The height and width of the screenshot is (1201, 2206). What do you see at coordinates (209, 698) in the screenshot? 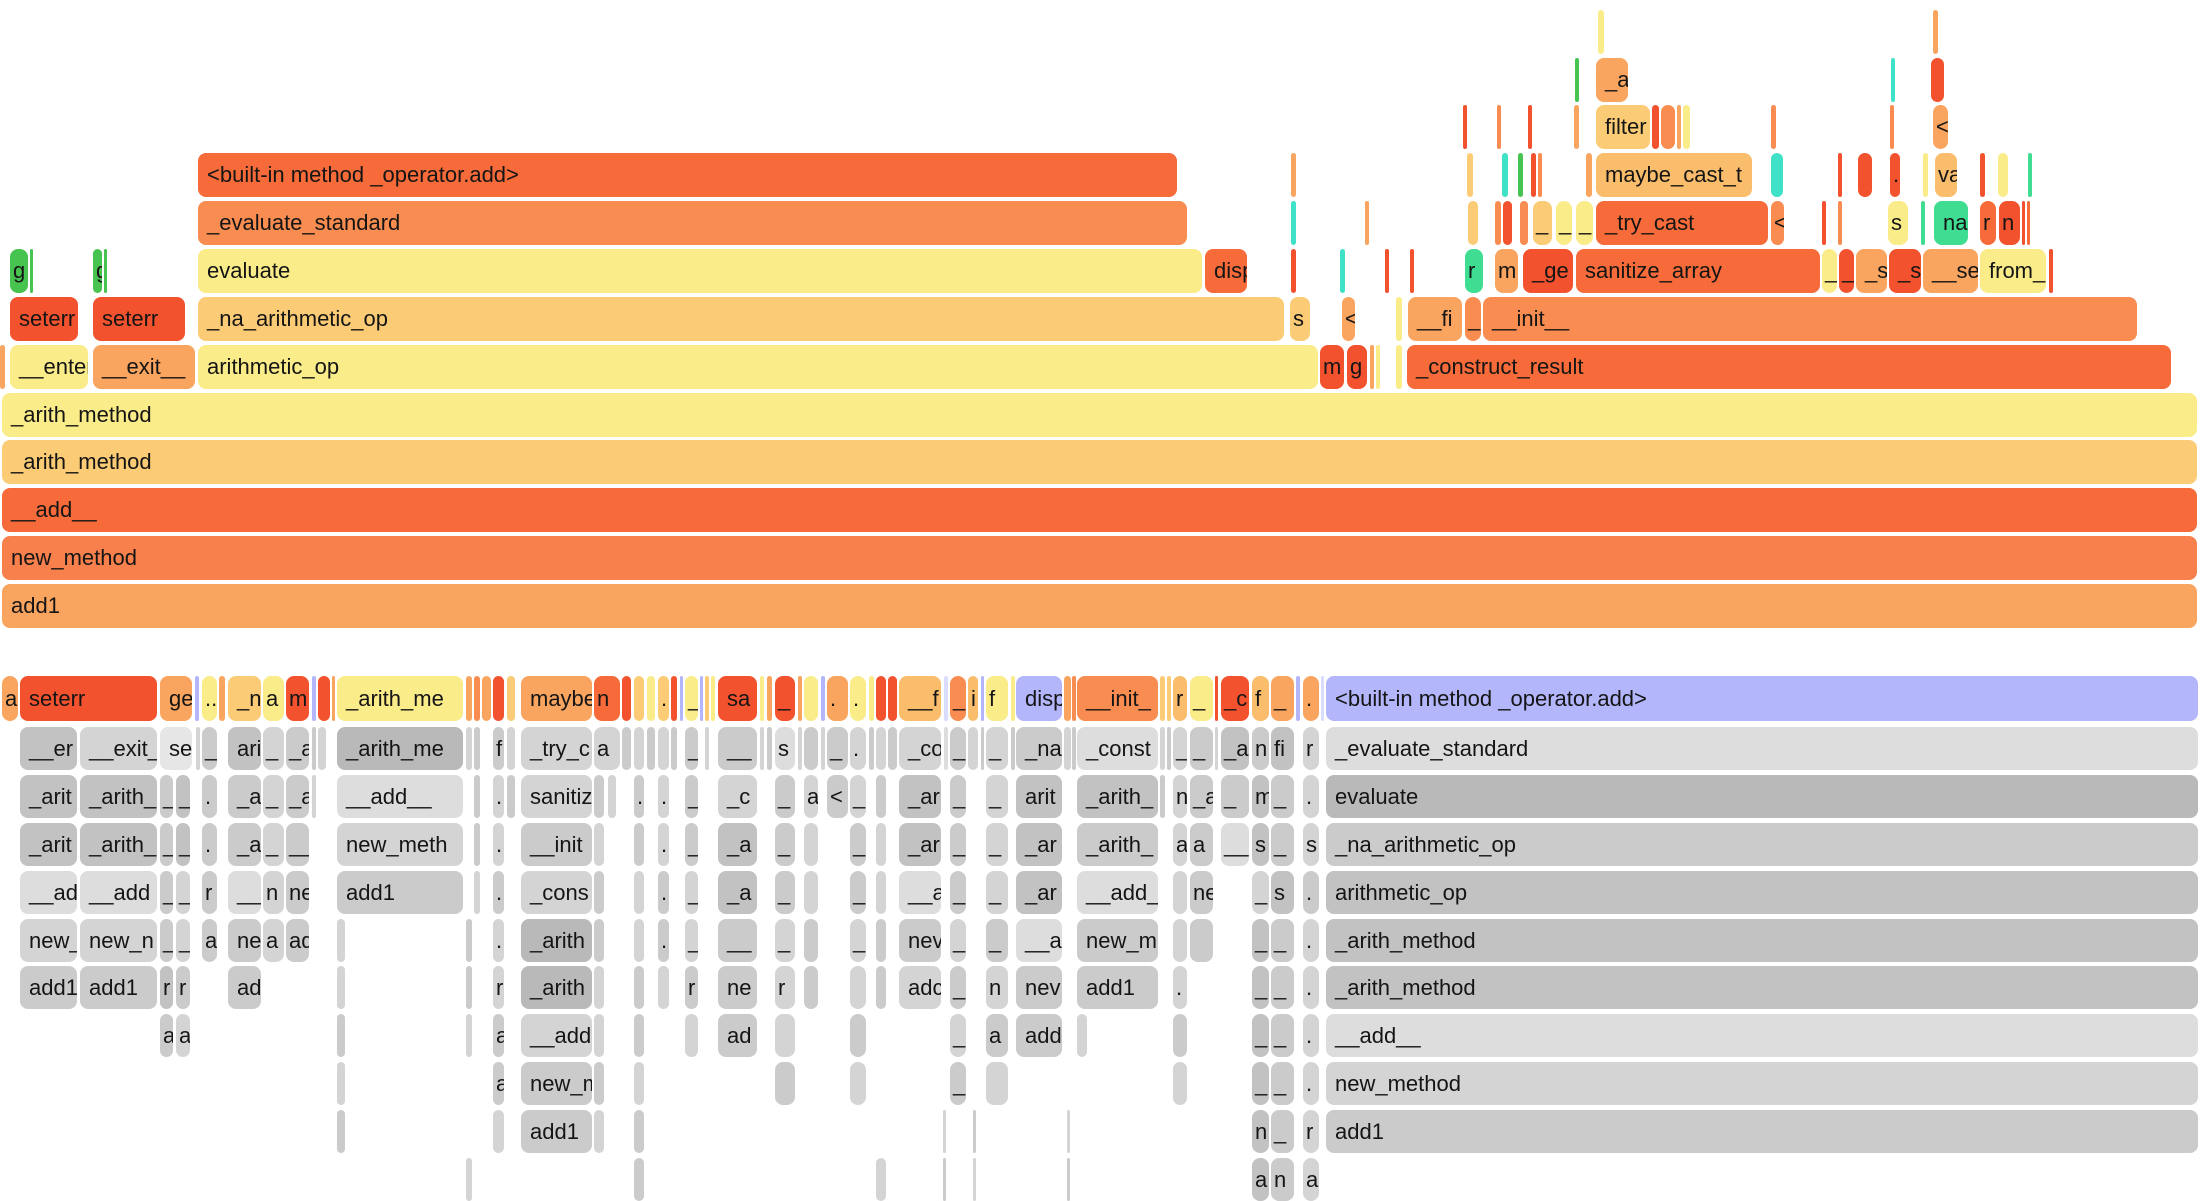
I see `frame-..: ..` at bounding box center [209, 698].